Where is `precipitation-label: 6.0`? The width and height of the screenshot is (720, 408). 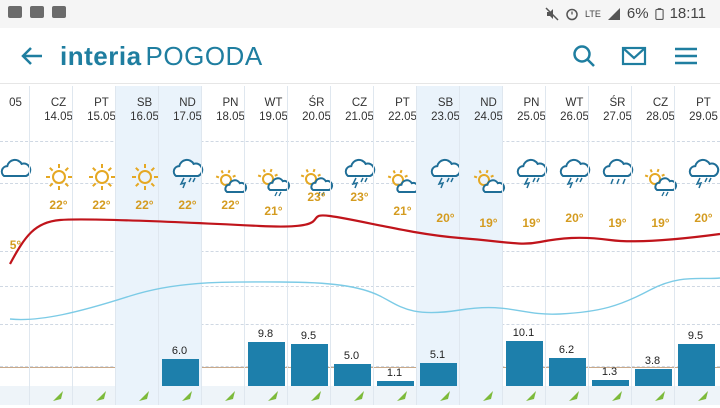
precipitation-label: 6.0 is located at coordinates (180, 351).